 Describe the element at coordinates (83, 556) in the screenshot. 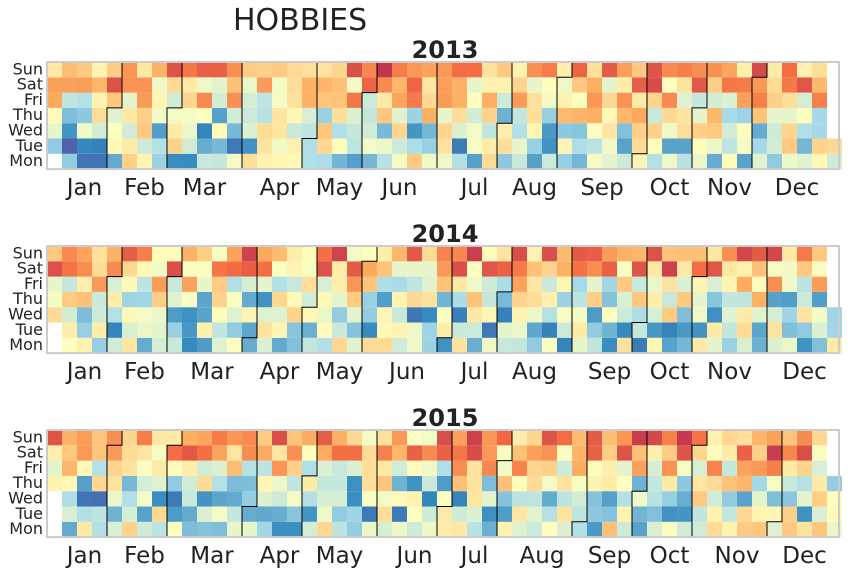

I see `month-label: Jan` at that location.